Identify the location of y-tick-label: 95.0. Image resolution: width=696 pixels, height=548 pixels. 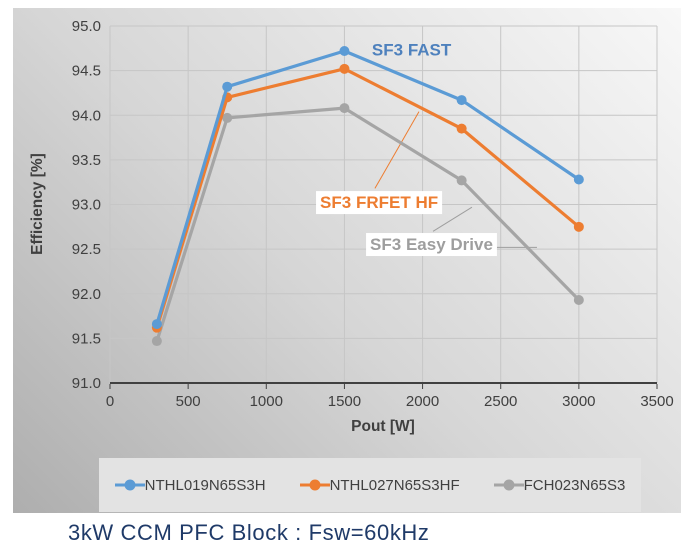
(86, 26).